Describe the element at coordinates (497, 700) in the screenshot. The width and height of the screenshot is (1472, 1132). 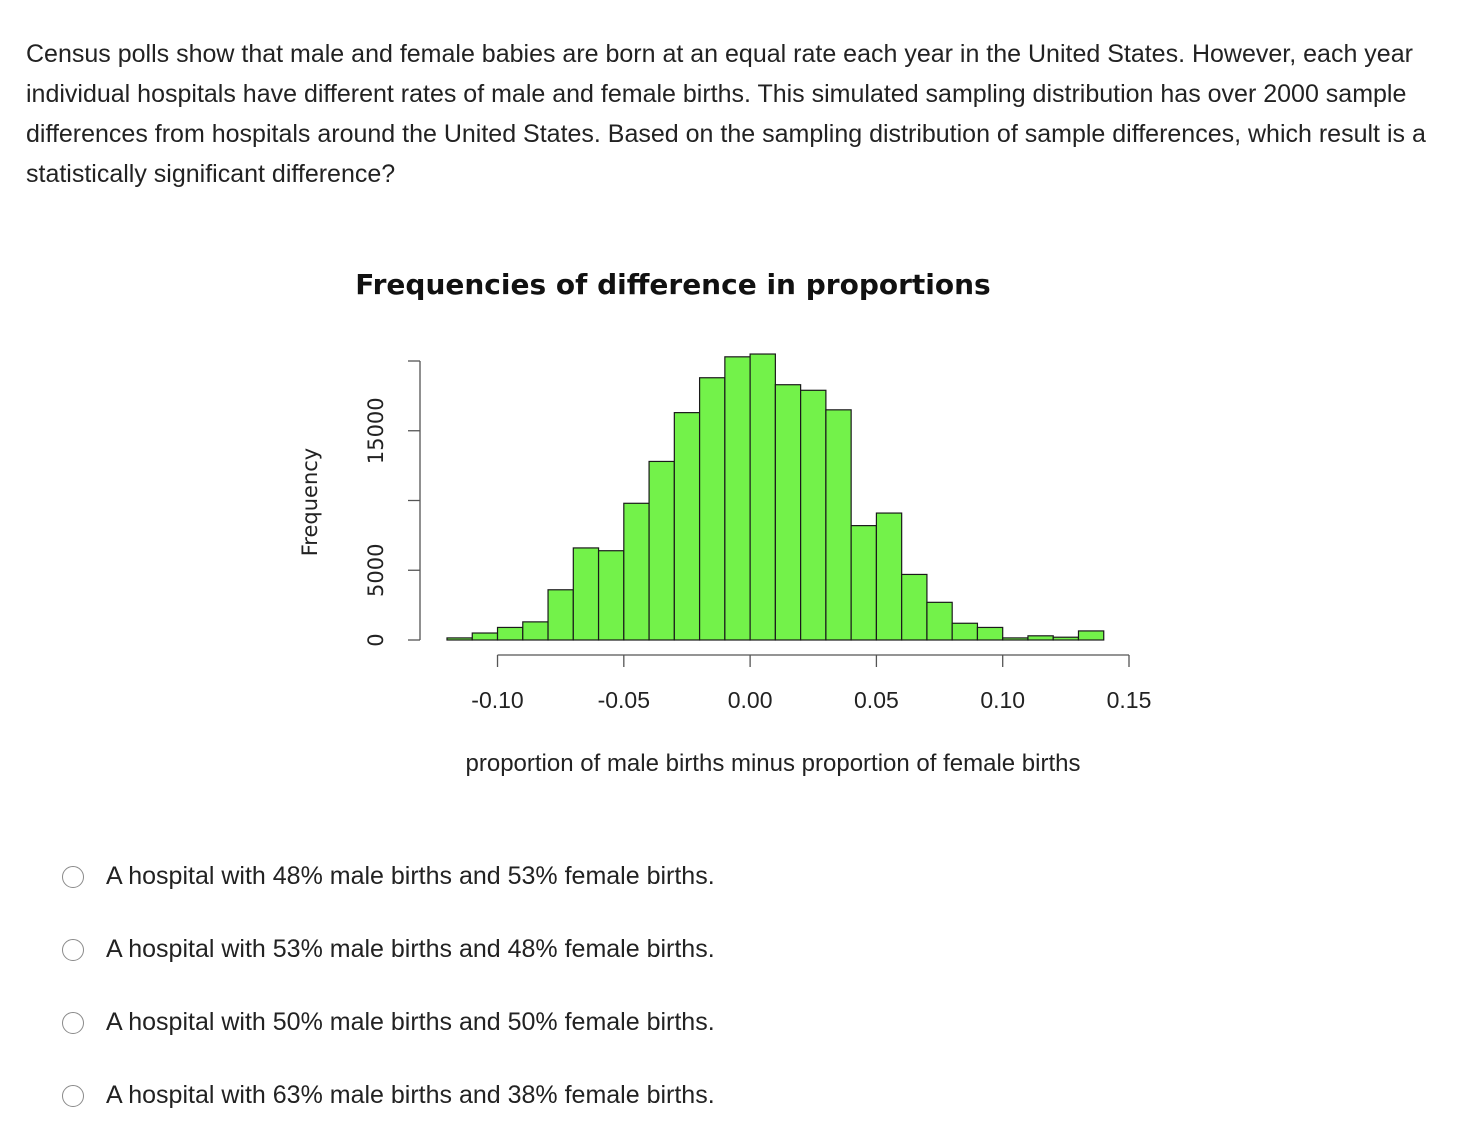
I see `x-tick-label: -0.10` at that location.